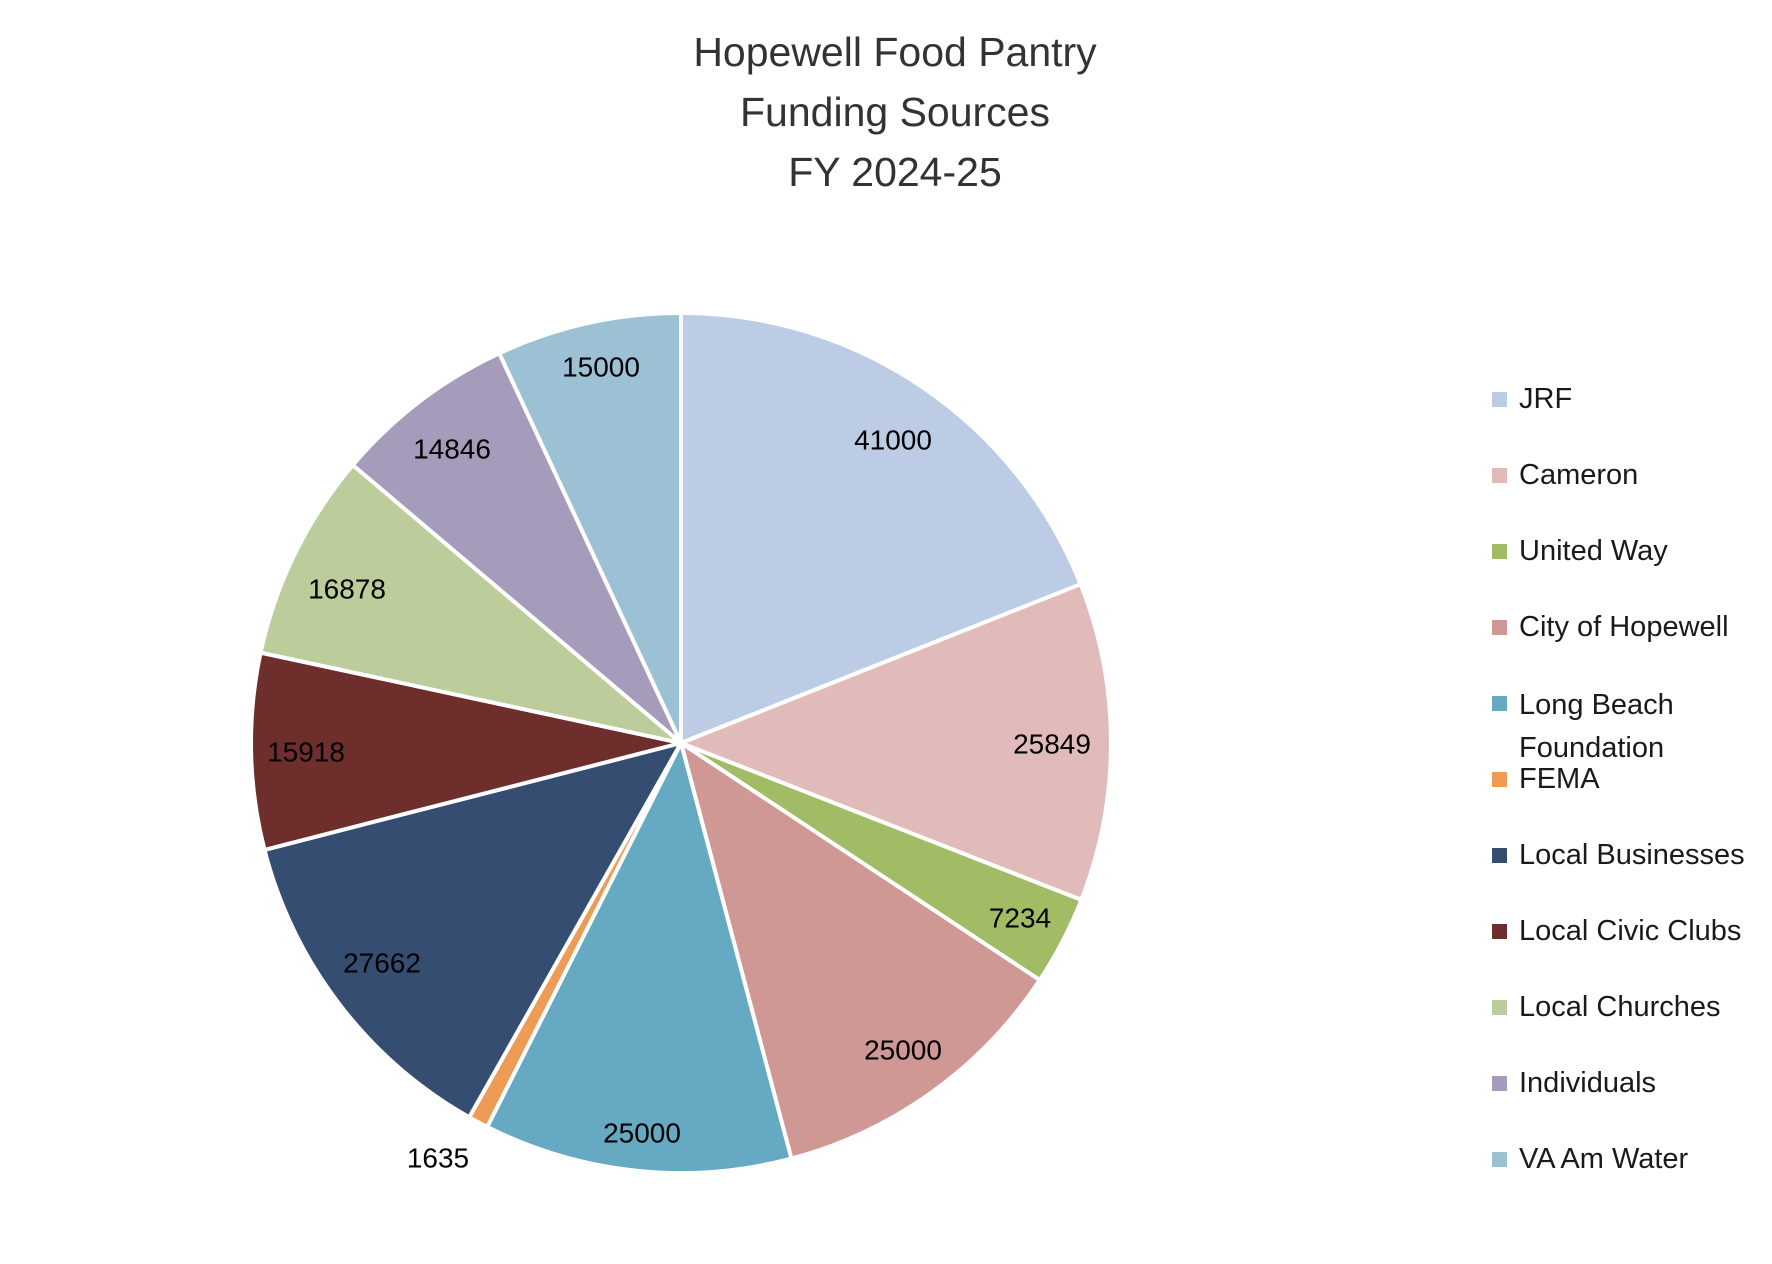 This screenshot has width=1772, height=1264. Describe the element at coordinates (1604, 1159) in the screenshot. I see `legend-label-va-am-water: VA Am Water` at that location.